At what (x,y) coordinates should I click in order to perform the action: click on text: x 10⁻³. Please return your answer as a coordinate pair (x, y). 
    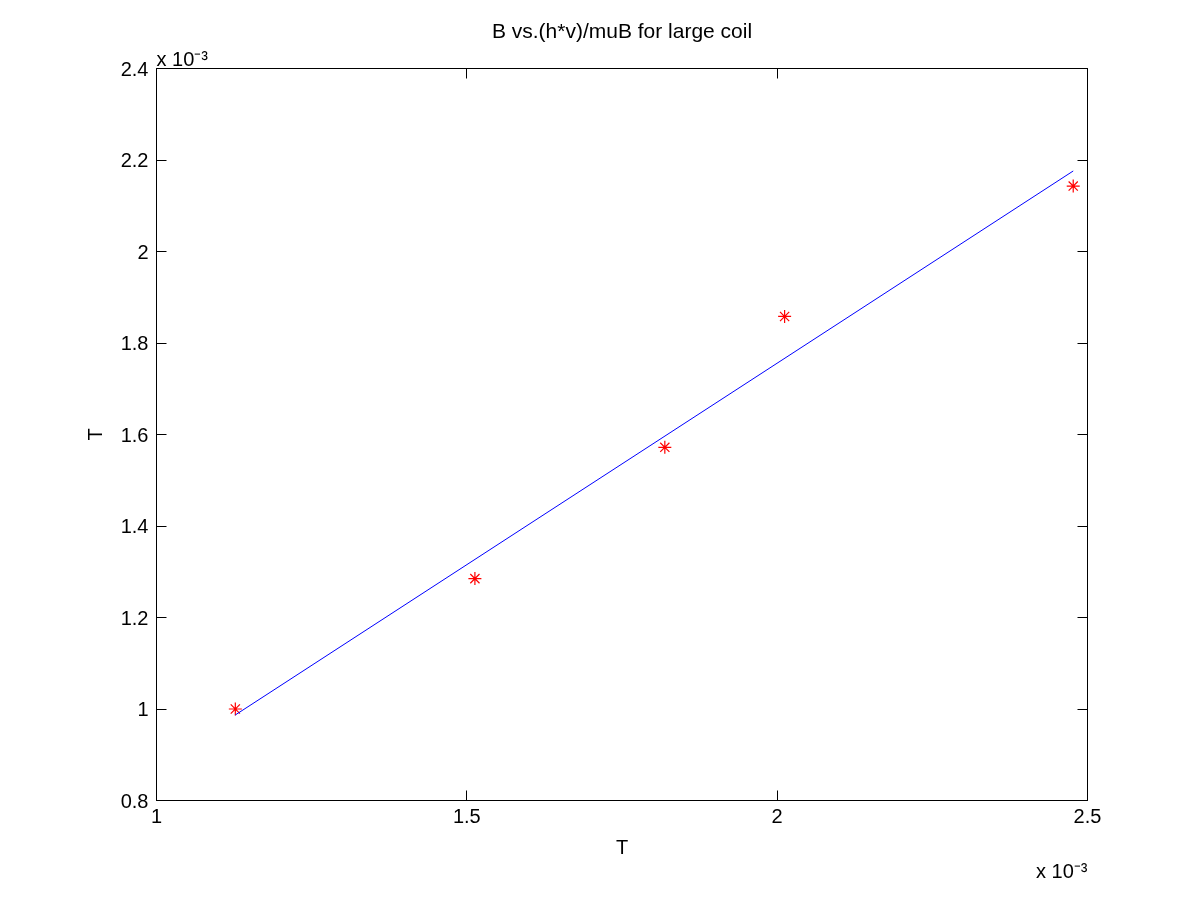
    Looking at the image, I should click on (1062, 871).